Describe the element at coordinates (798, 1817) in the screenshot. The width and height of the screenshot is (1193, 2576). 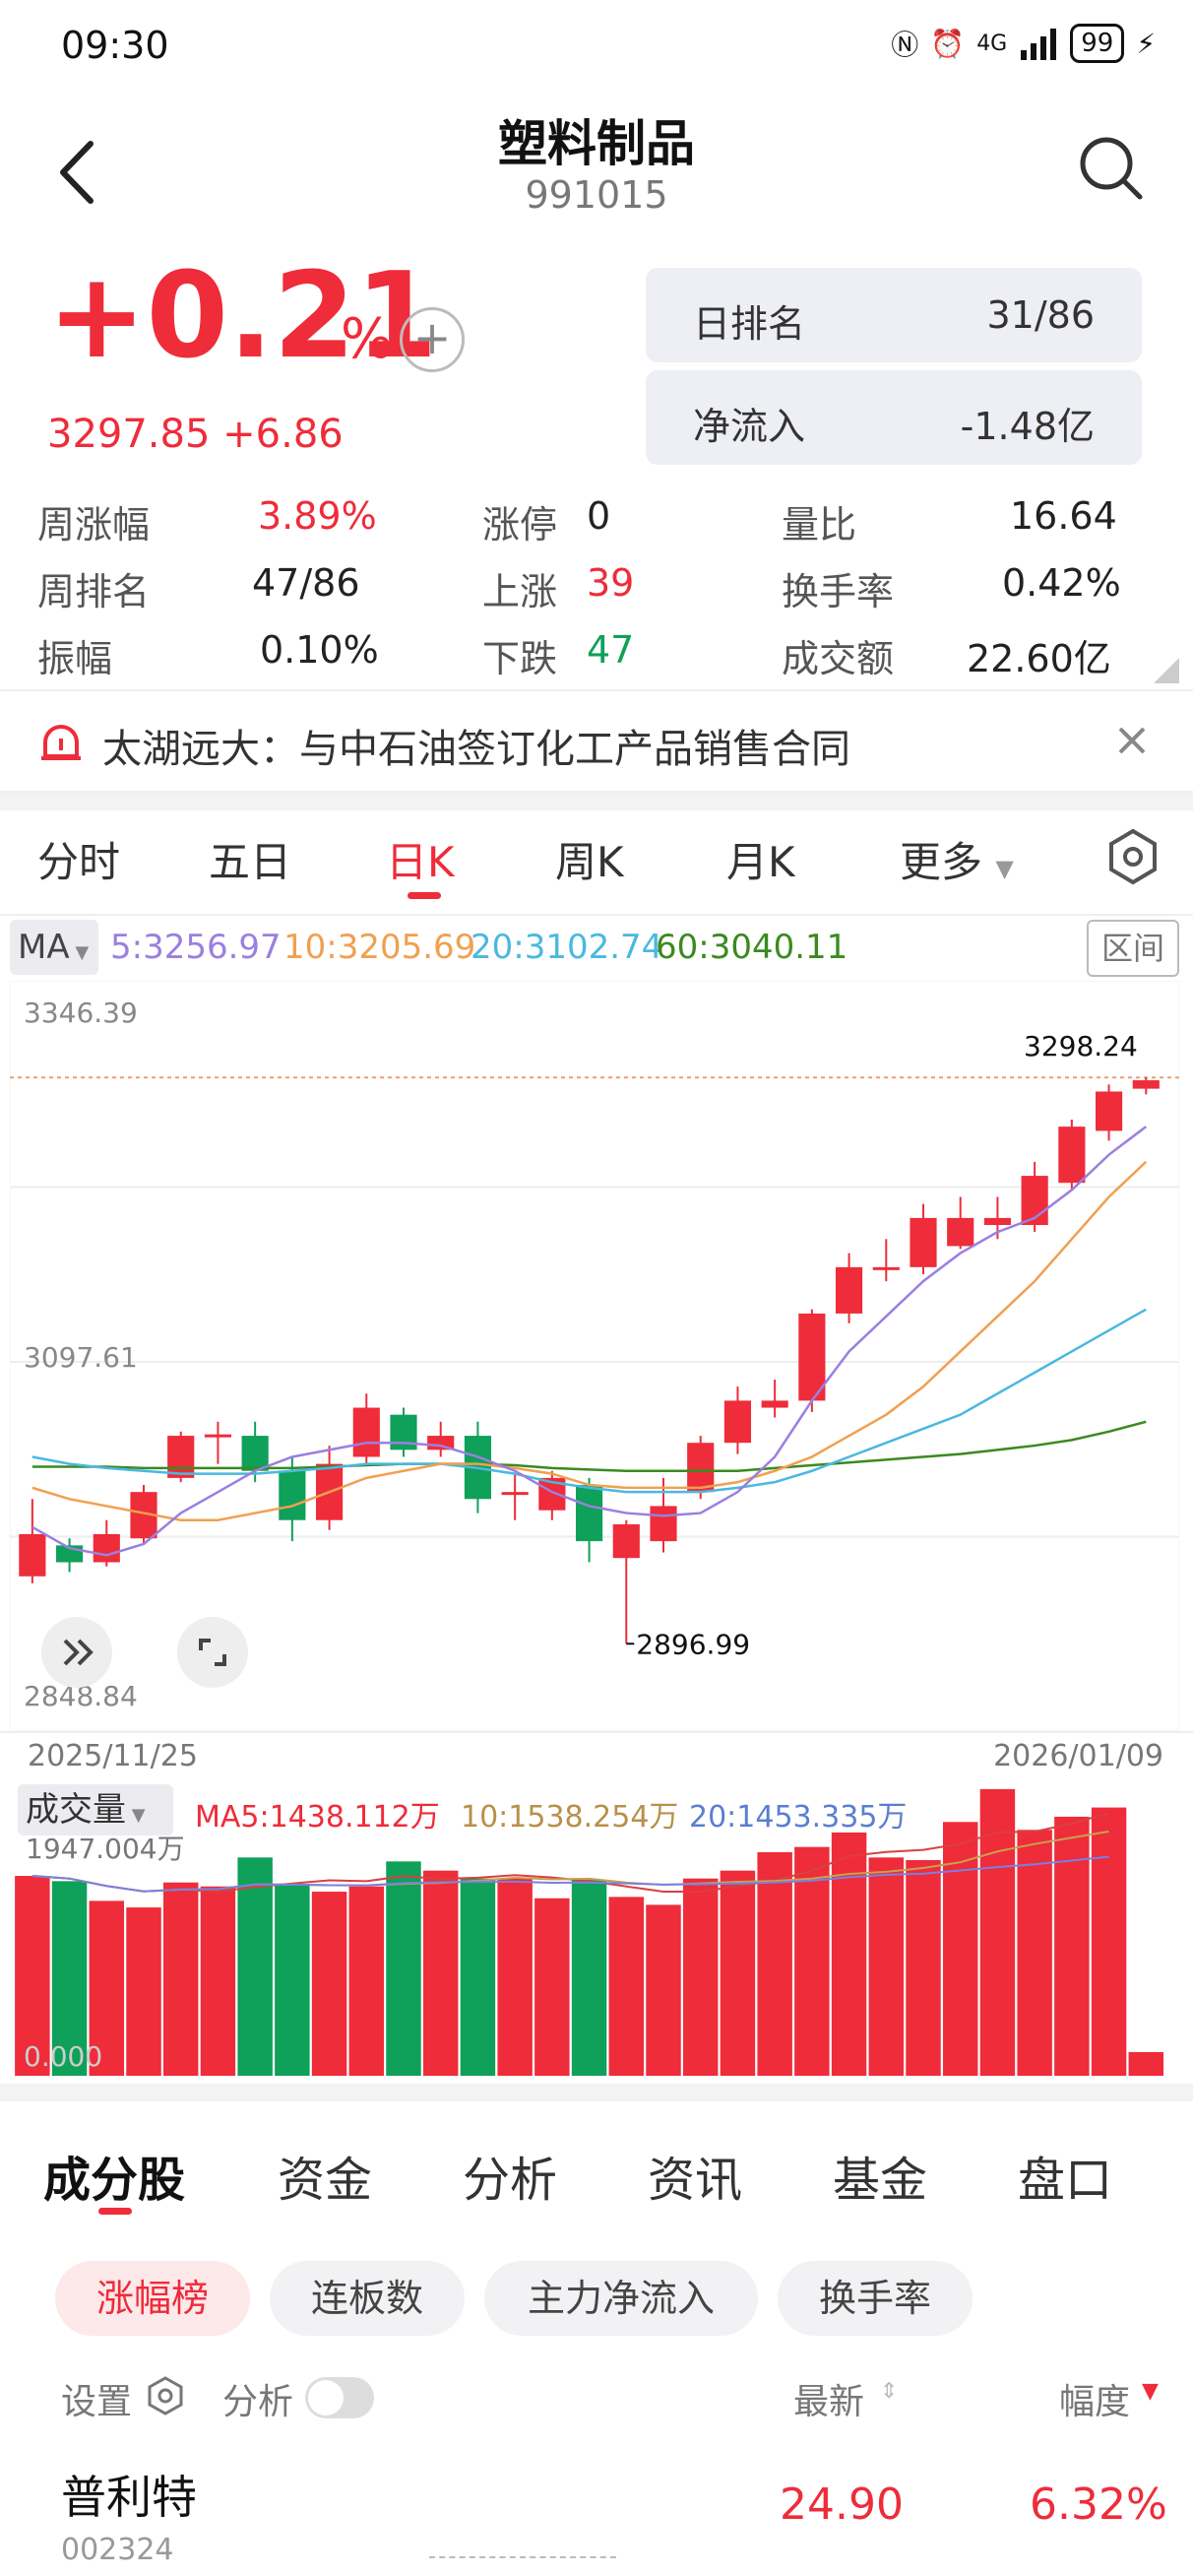
I see `vol-ma20: 20:1453.335万` at that location.